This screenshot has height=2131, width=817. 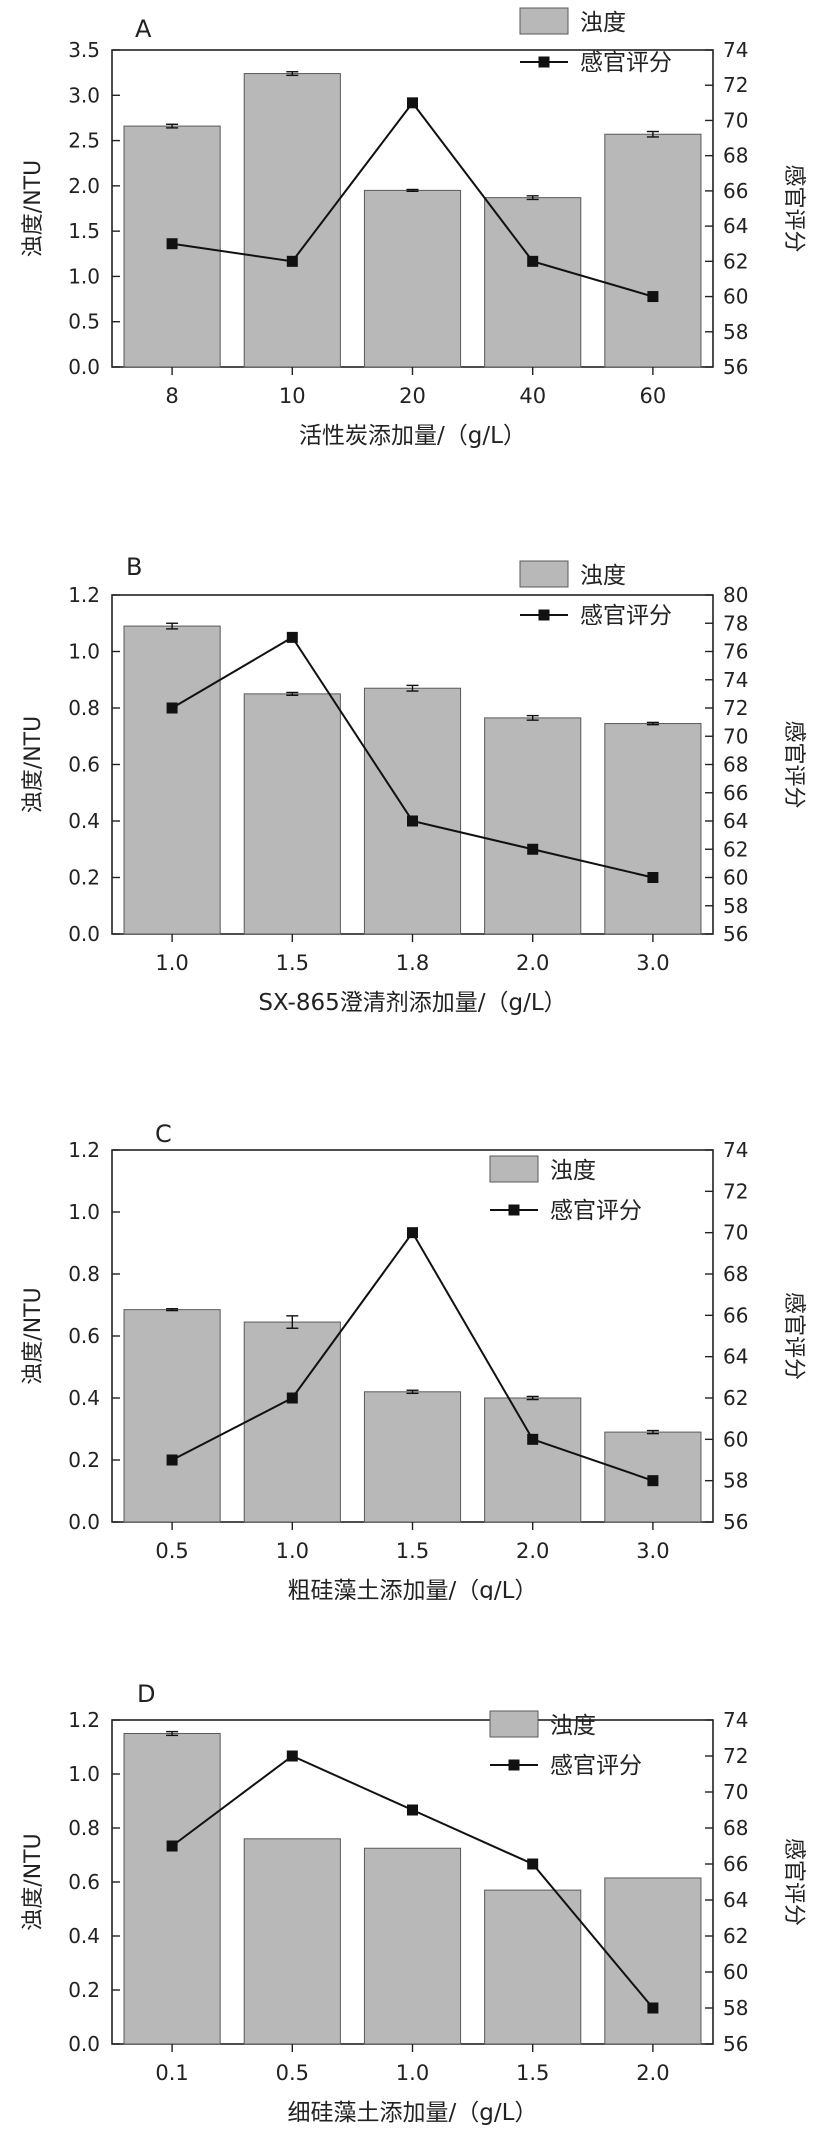 What do you see at coordinates (134, 567) in the screenshot?
I see `panel-label: B` at bounding box center [134, 567].